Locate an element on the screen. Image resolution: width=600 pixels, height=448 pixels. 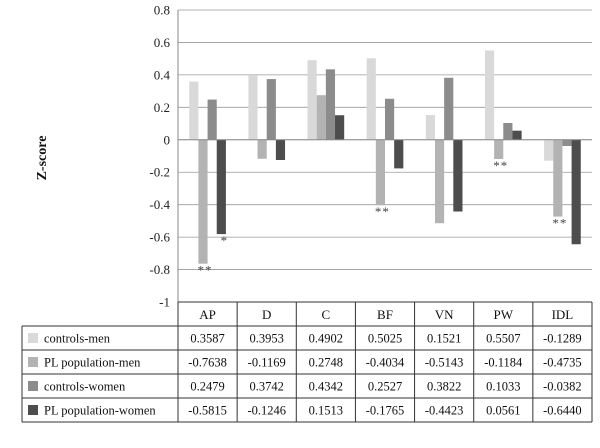
y-axis-title: Z-score is located at coordinates (42, 158).